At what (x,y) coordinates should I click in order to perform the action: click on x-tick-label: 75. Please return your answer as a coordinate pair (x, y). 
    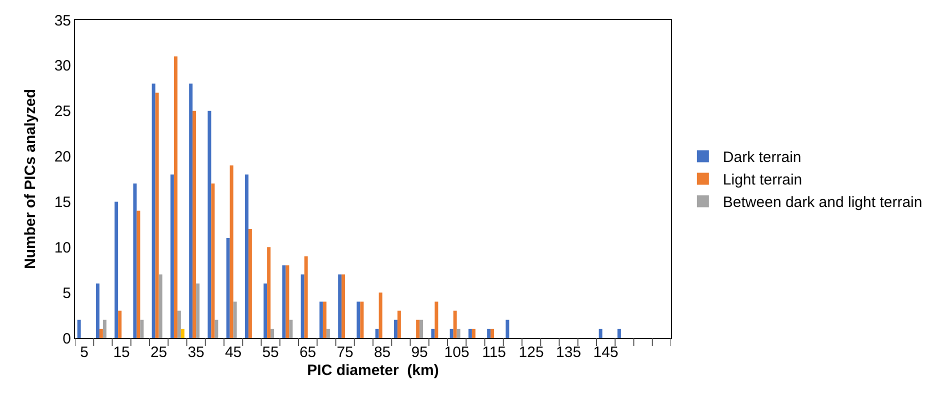
    Looking at the image, I should click on (345, 352).